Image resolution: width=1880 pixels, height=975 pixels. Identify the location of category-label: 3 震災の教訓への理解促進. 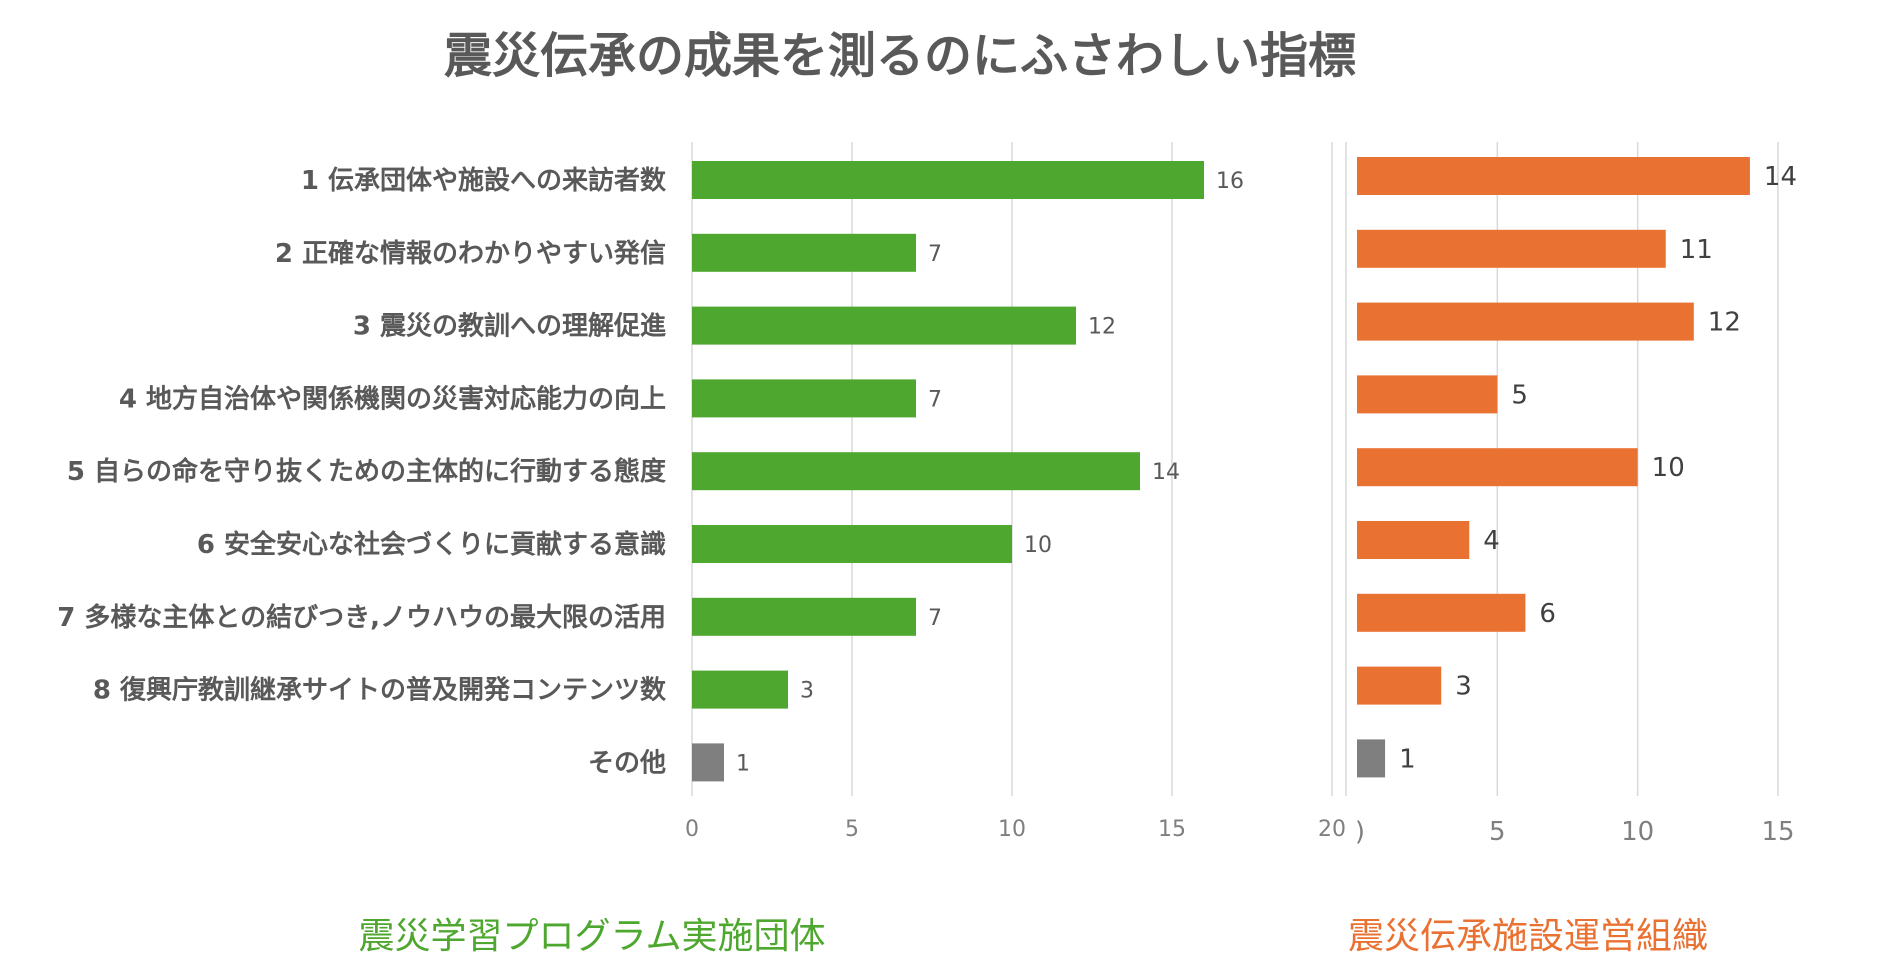
(509, 326).